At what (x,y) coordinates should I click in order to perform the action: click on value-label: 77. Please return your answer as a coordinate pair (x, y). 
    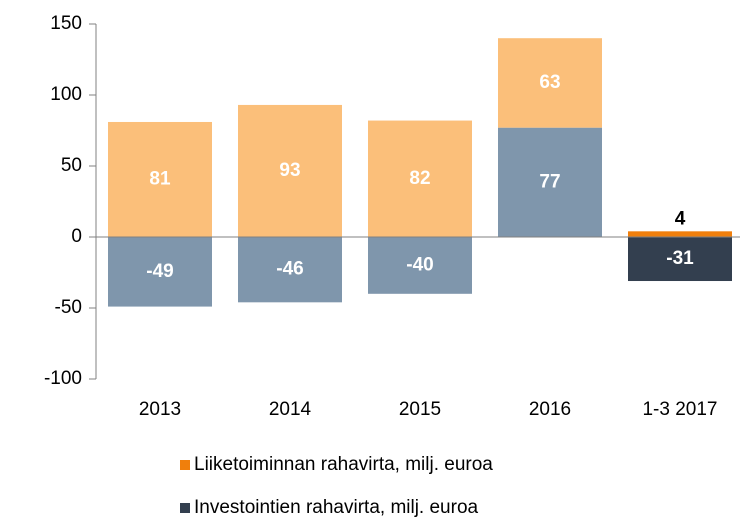
    Looking at the image, I should click on (549, 181).